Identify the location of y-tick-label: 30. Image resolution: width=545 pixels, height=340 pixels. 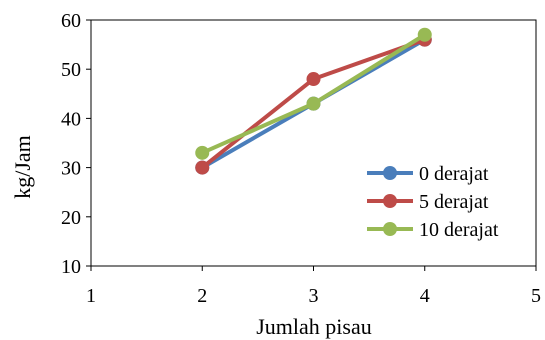
(71, 169).